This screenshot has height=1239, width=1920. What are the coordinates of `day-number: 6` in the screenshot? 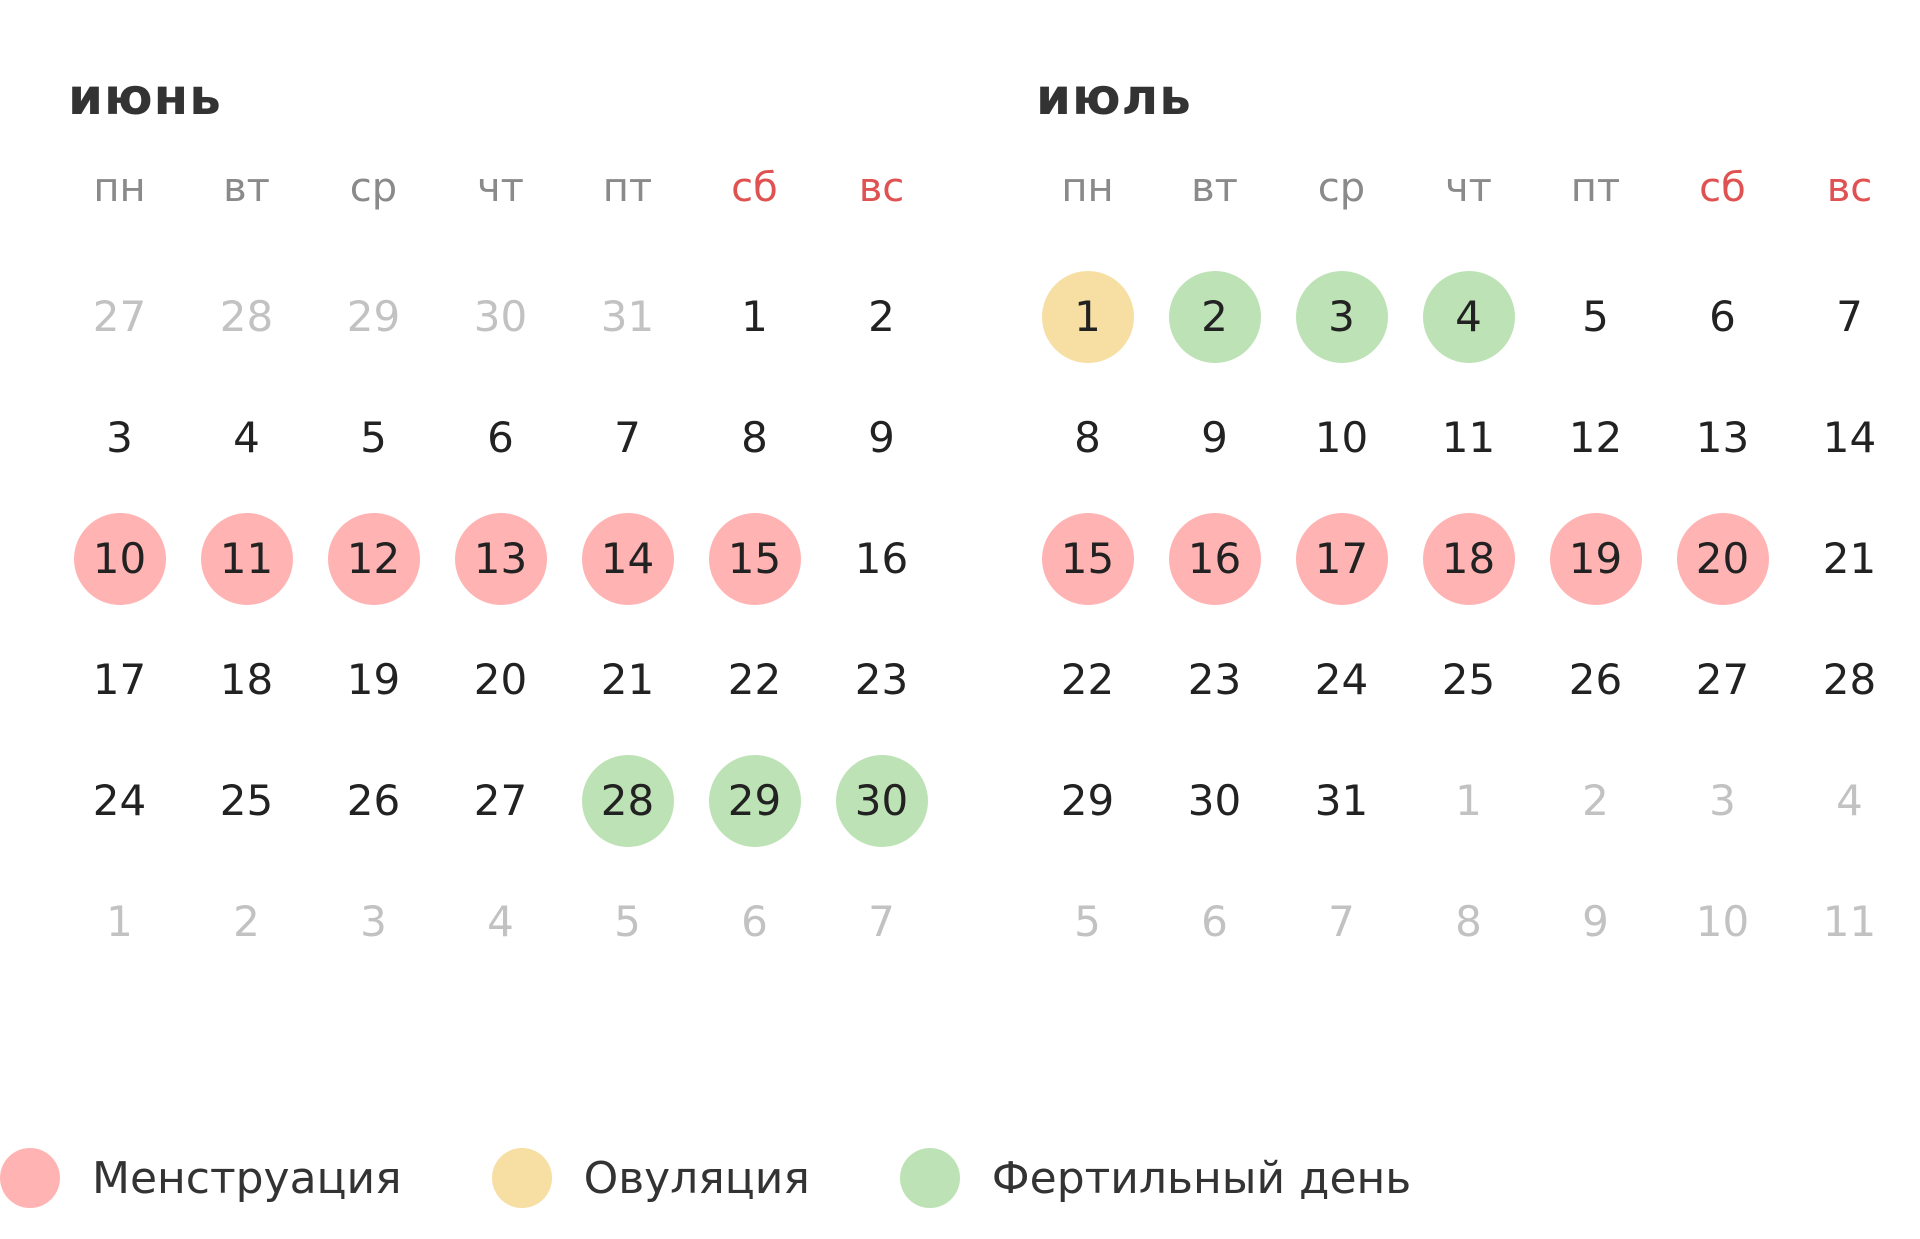 It's located at (754, 921).